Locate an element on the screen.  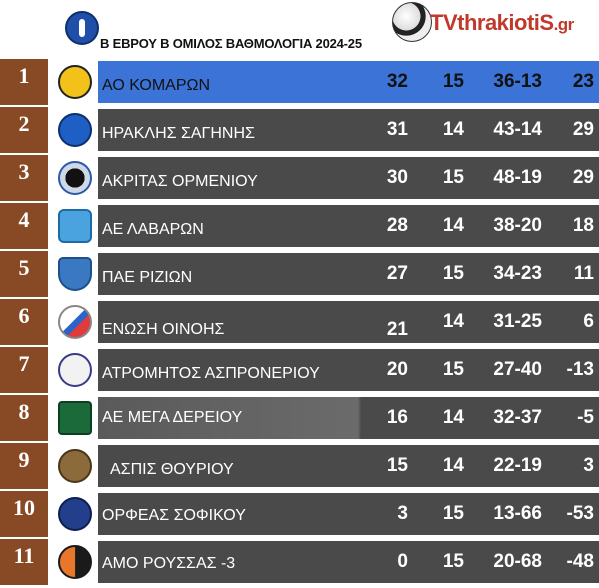
last-cell: 3 is located at coordinates (588, 465).